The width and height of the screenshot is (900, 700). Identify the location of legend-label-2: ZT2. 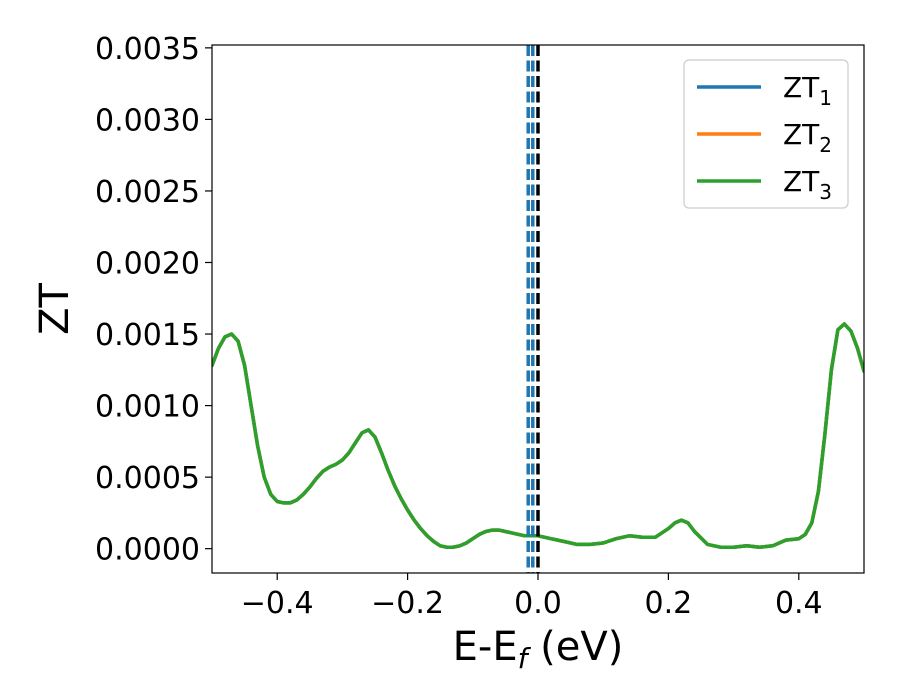
(807, 137).